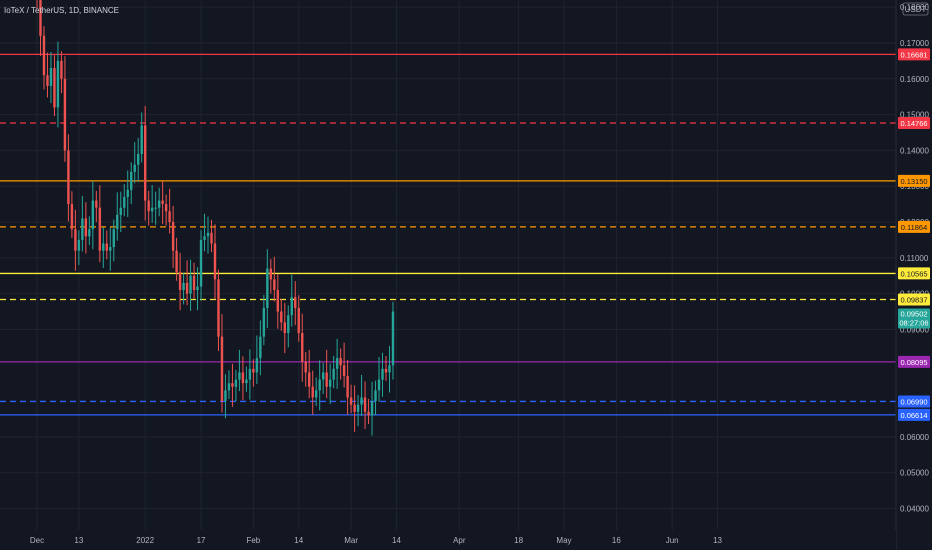  Describe the element at coordinates (448, 540) in the screenshot. I see `time-axis: Dec 13 2022 17 Feb 14 Mar 14 Apr 18 May 16 Jun 13` at that location.